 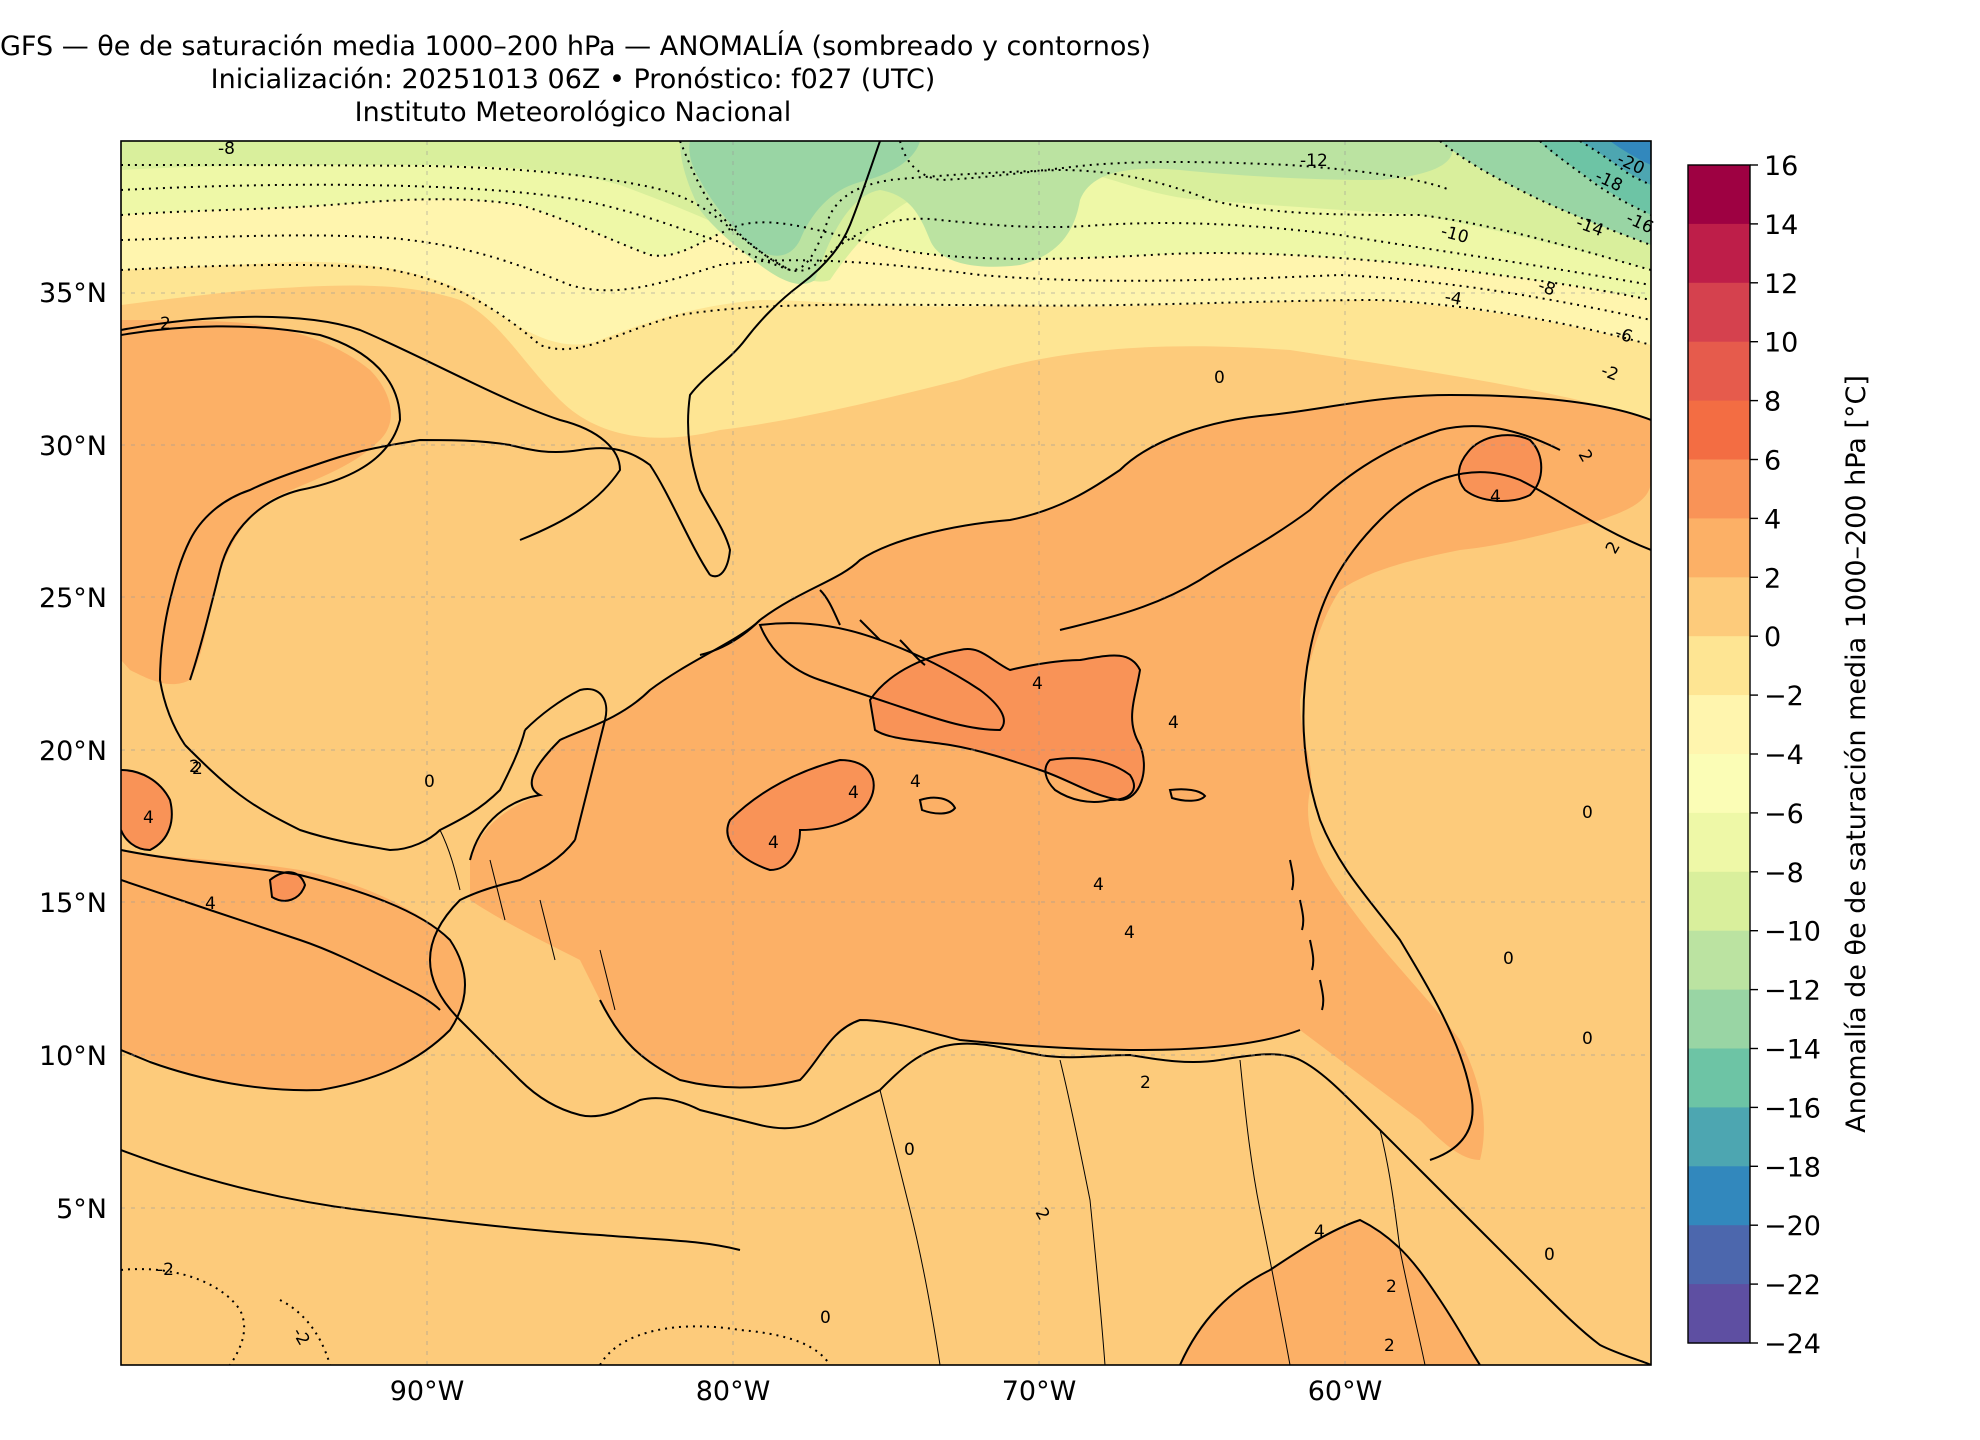 I want to click on colorbar-tick-label: 6, so click(x=1772, y=461).